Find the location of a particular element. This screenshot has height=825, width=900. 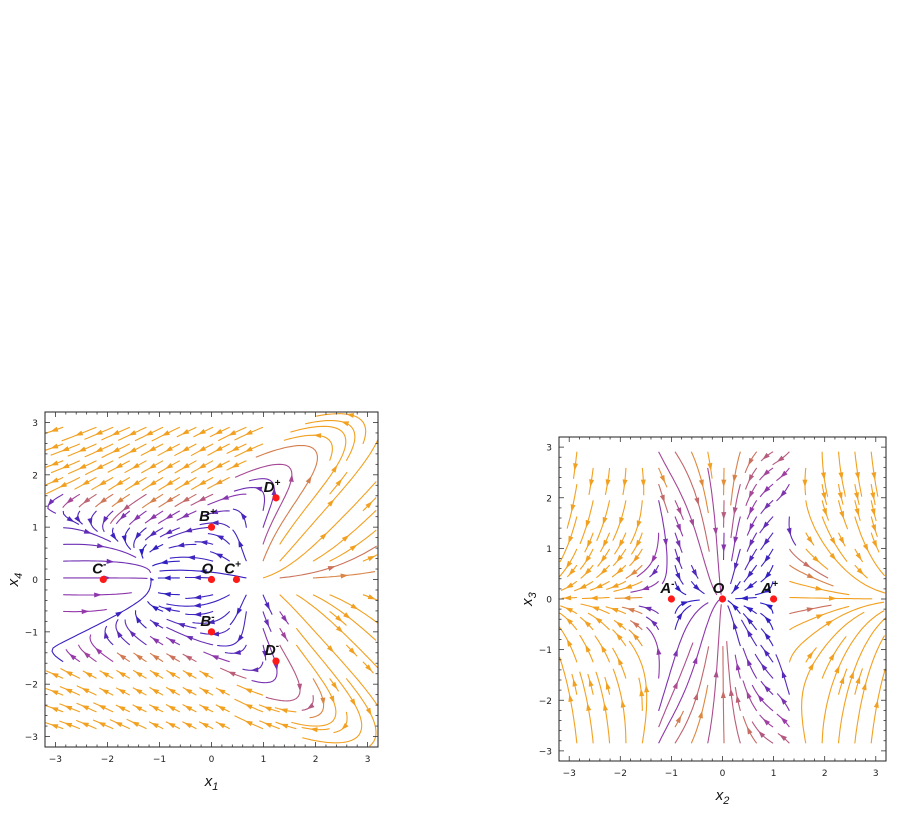

critical-point-d-minus is located at coordinates (276, 661).